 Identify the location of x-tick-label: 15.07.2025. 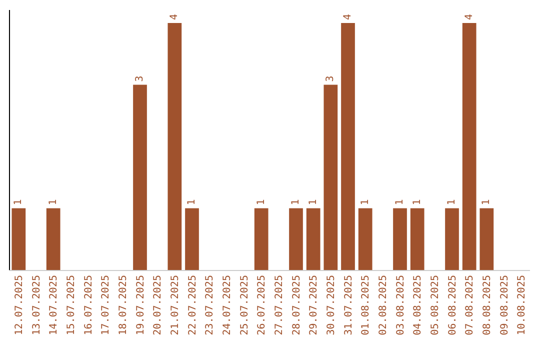
(71, 305).